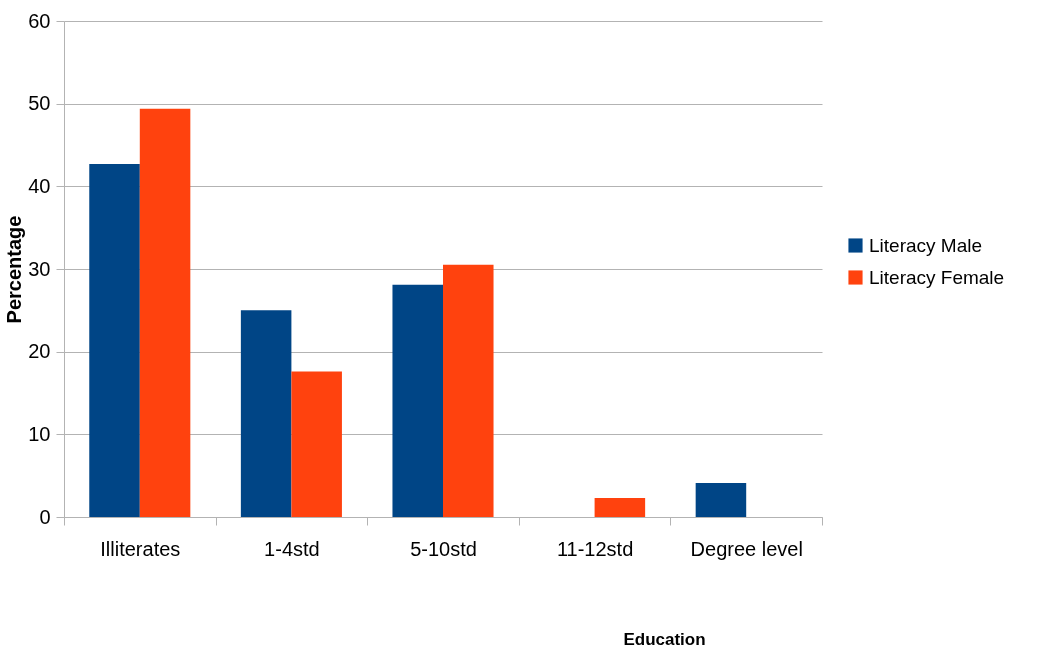 Image resolution: width=1052 pixels, height=658 pixels. I want to click on x-tick-label: 5-10std, so click(443, 548).